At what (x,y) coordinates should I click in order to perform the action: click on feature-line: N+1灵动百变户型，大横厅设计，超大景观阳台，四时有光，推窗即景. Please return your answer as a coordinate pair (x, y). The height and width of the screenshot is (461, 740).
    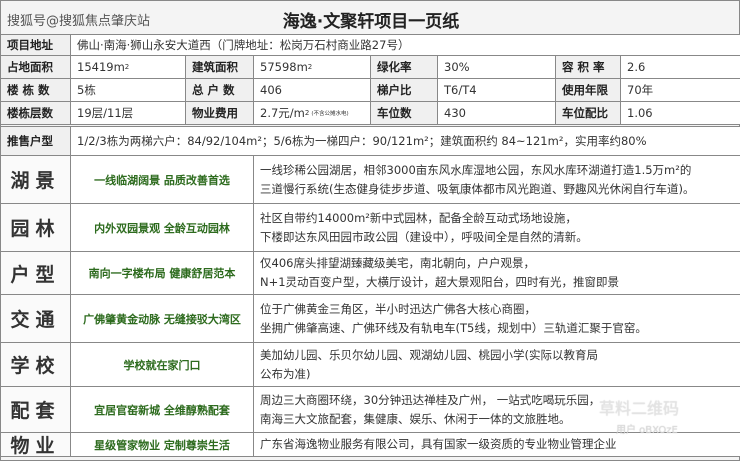
    Looking at the image, I should click on (440, 282).